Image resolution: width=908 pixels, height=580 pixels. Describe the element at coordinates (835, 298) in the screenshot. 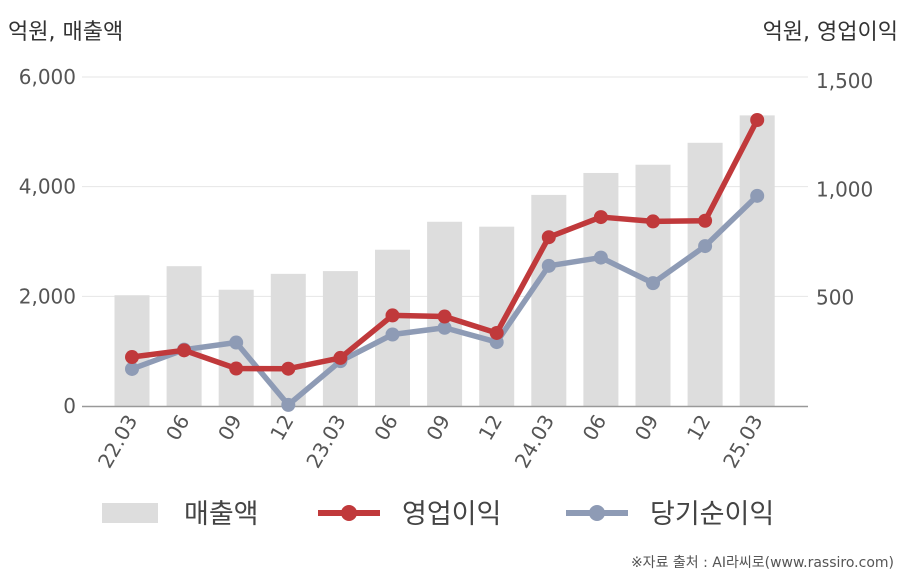

I see `right-tick-label: 500` at that location.